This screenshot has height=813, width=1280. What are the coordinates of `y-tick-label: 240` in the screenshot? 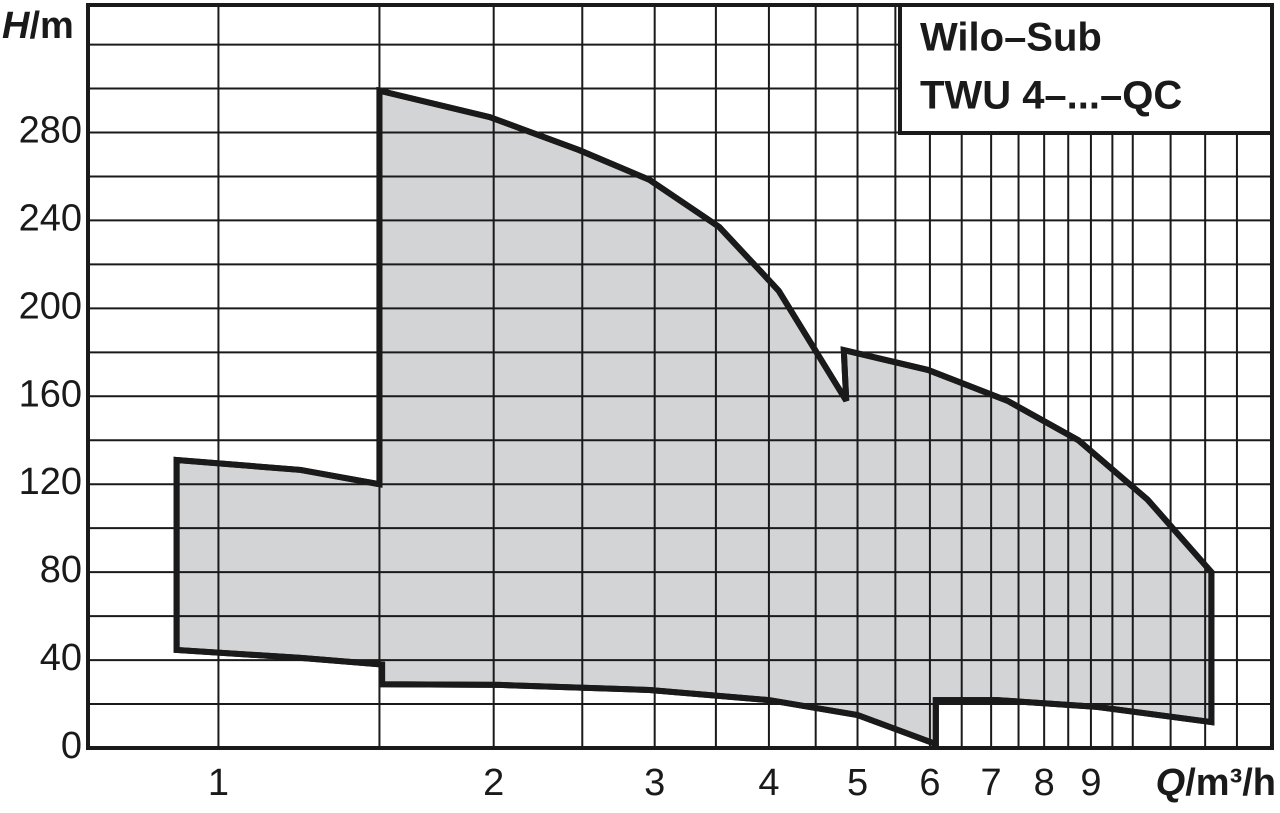 It's located at (50, 218).